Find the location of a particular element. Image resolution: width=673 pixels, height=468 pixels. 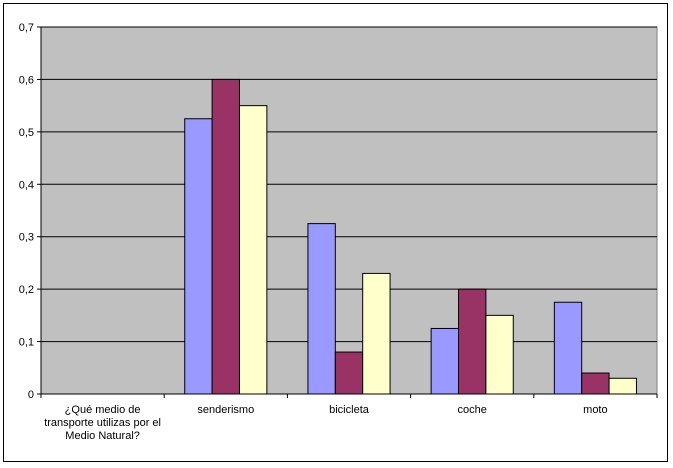

x-tick-label-line: coche is located at coordinates (472, 410).